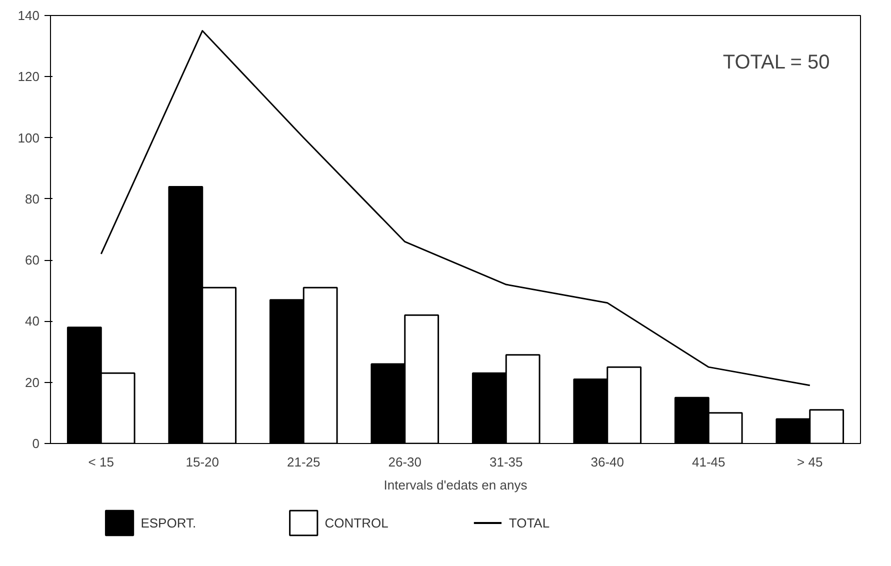 This screenshot has width=891, height=566. Describe the element at coordinates (356, 523) in the screenshot. I see `legend-label: CONTROL` at that location.